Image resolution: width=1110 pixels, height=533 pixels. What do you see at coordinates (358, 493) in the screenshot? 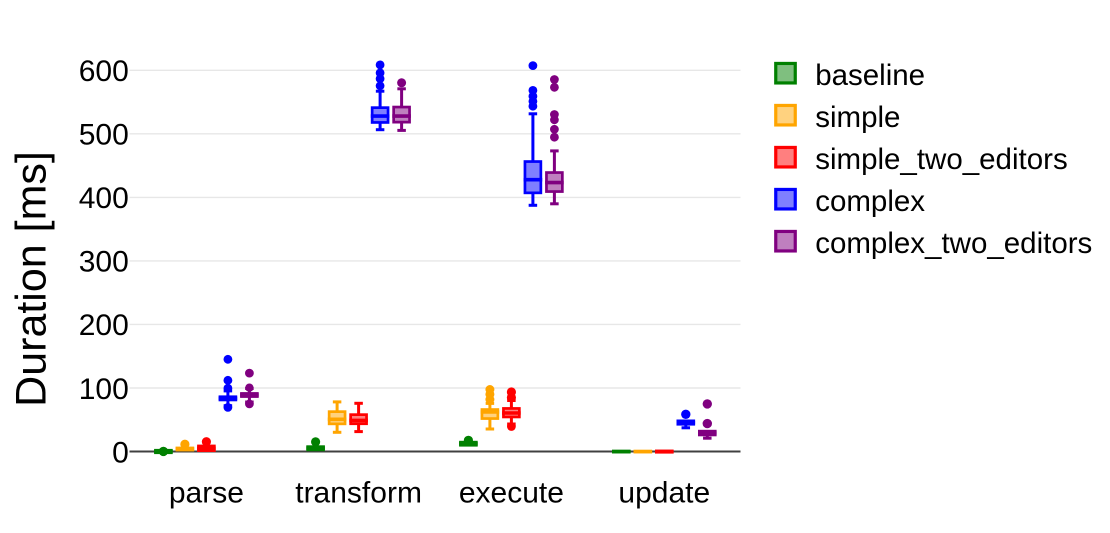
I see `svg-text: transform` at bounding box center [358, 493].